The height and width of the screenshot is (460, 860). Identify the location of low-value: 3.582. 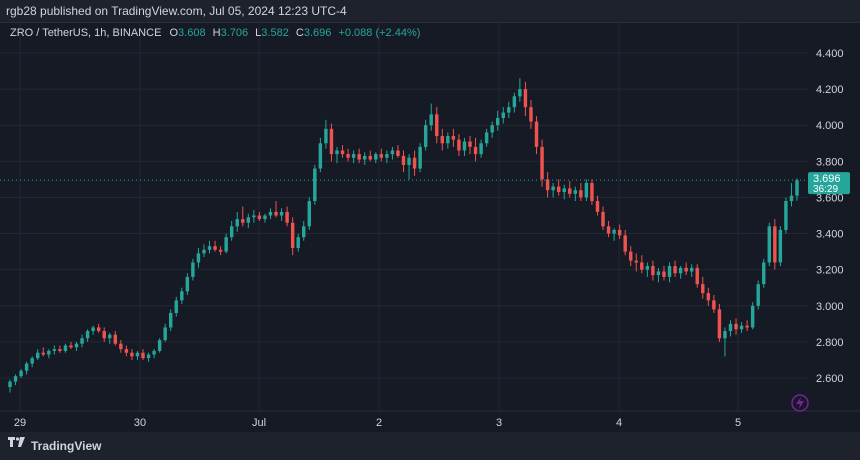
(275, 33).